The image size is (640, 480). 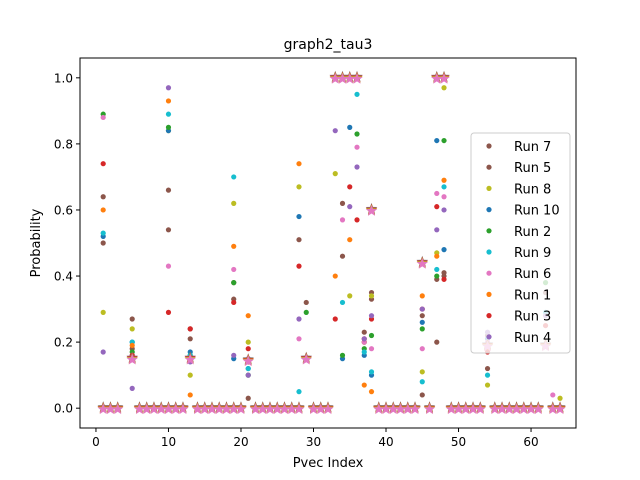 What do you see at coordinates (240, 442) in the screenshot?
I see `x-tick-label: 20` at bounding box center [240, 442].